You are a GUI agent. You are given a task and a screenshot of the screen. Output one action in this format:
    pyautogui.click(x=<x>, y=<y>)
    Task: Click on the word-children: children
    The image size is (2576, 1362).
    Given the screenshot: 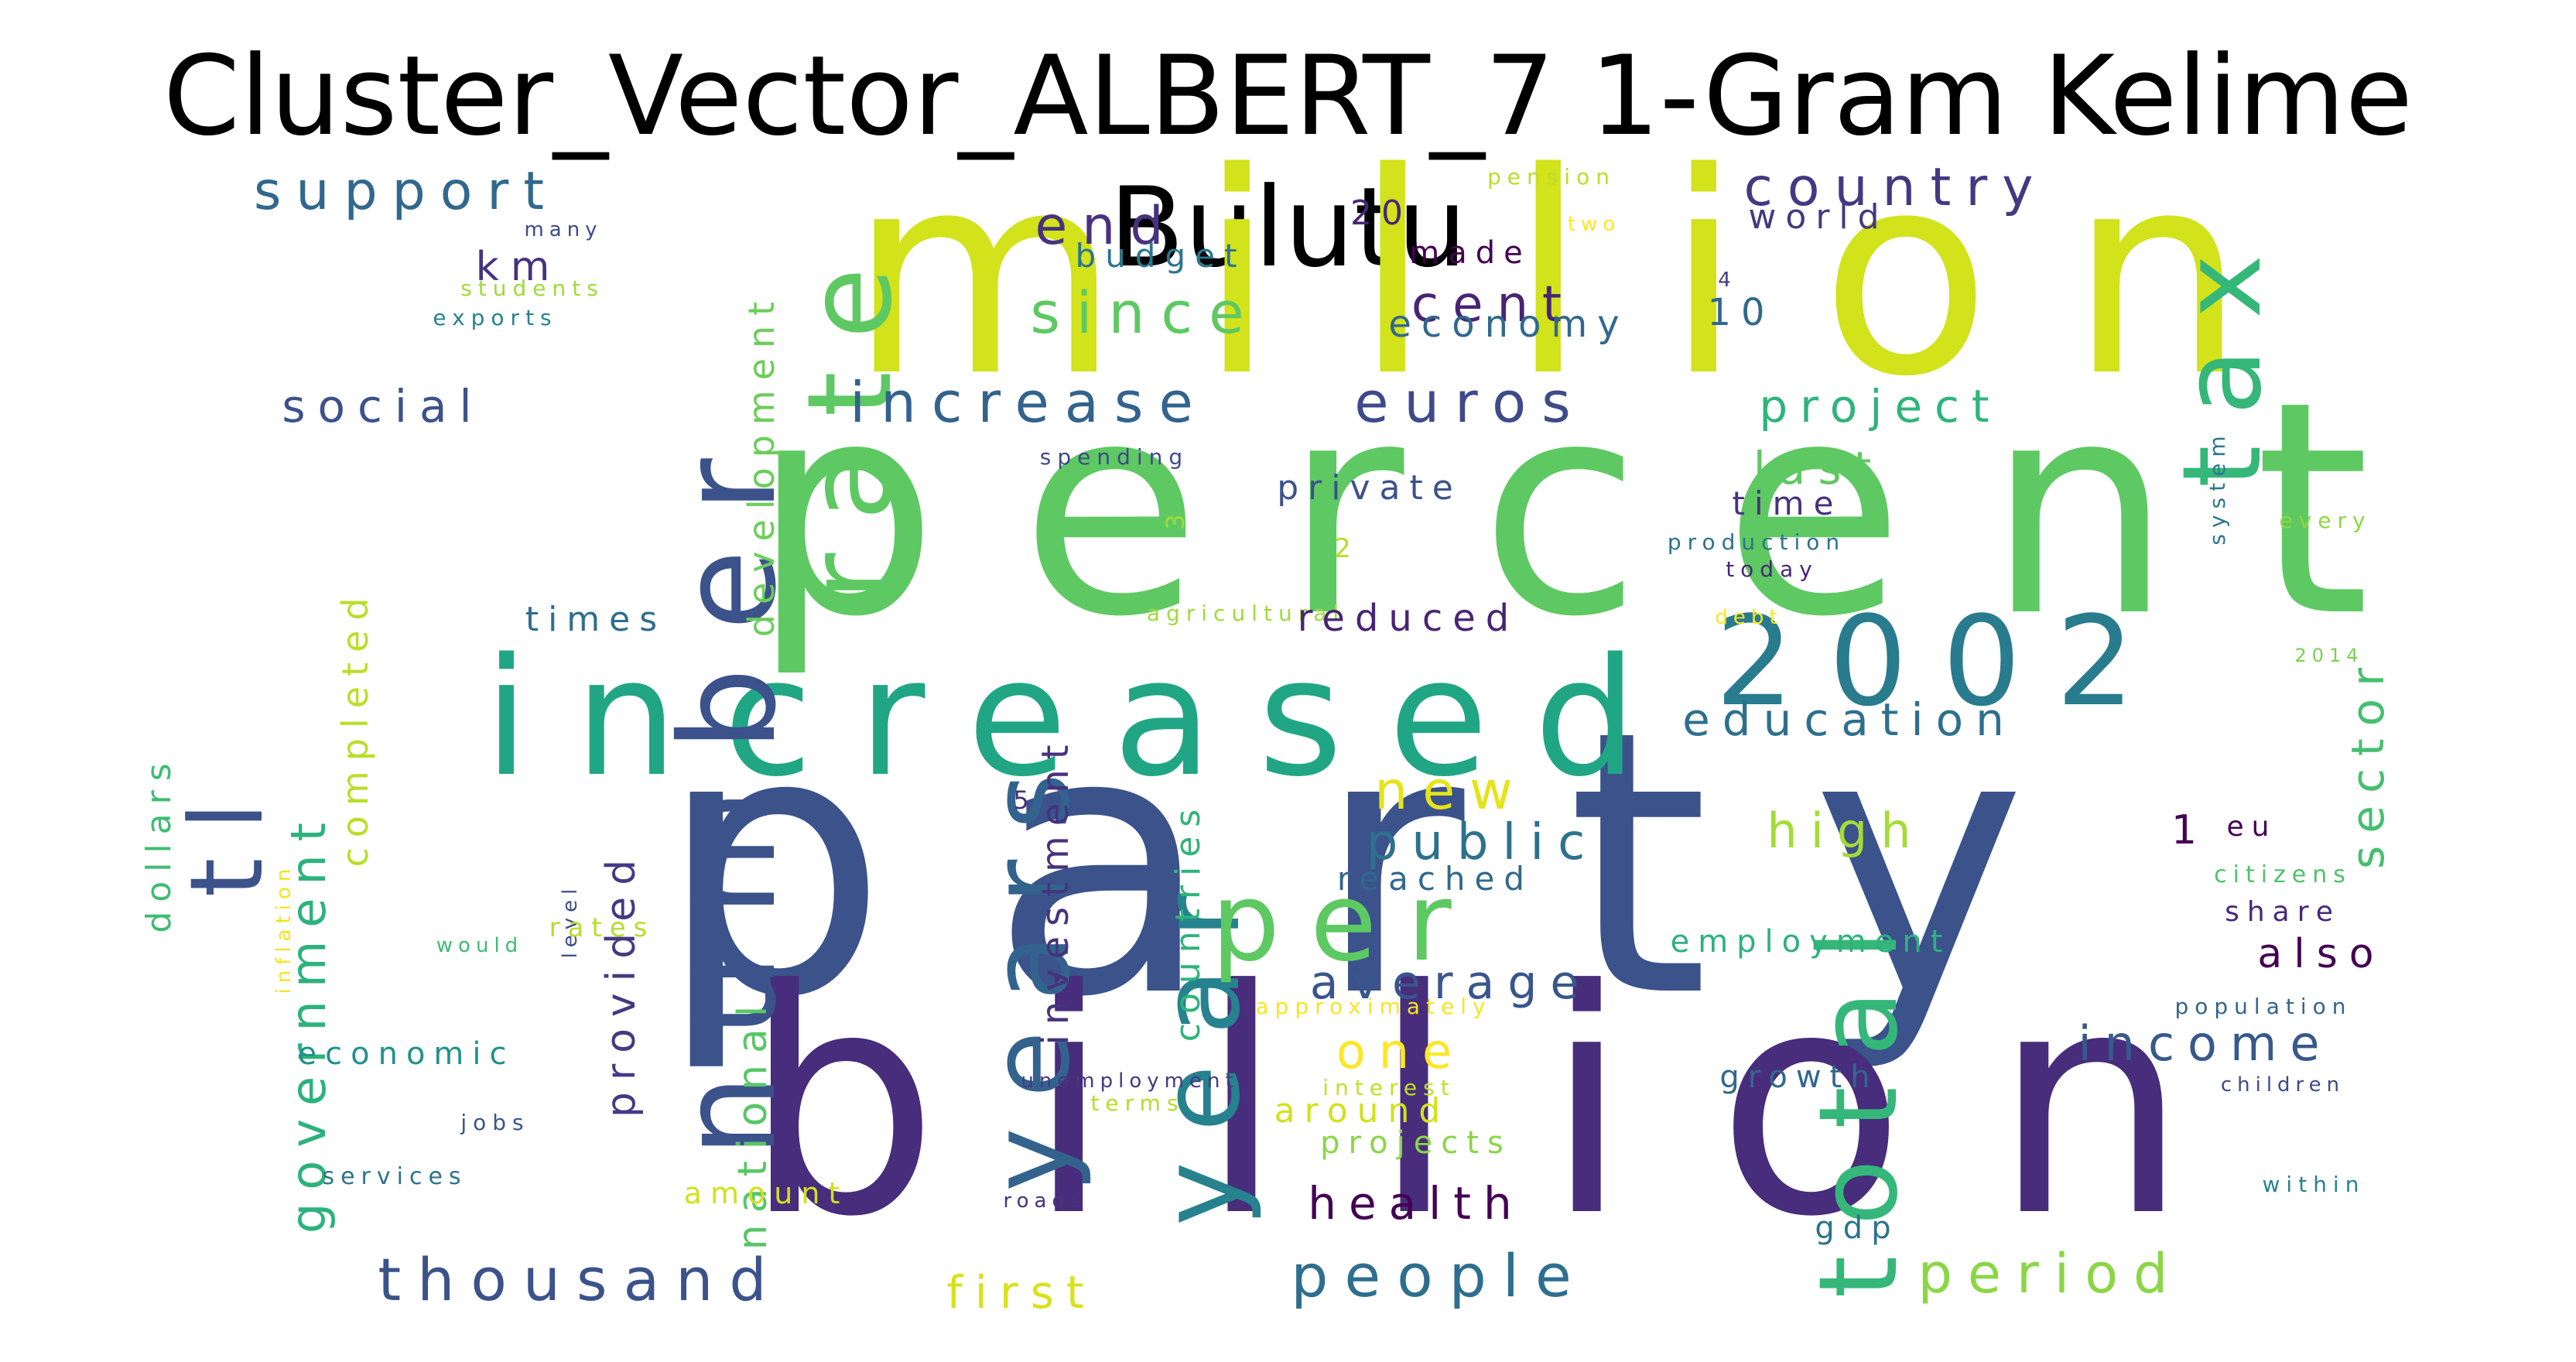 What is the action you would take?
    pyautogui.click(x=2283, y=1085)
    